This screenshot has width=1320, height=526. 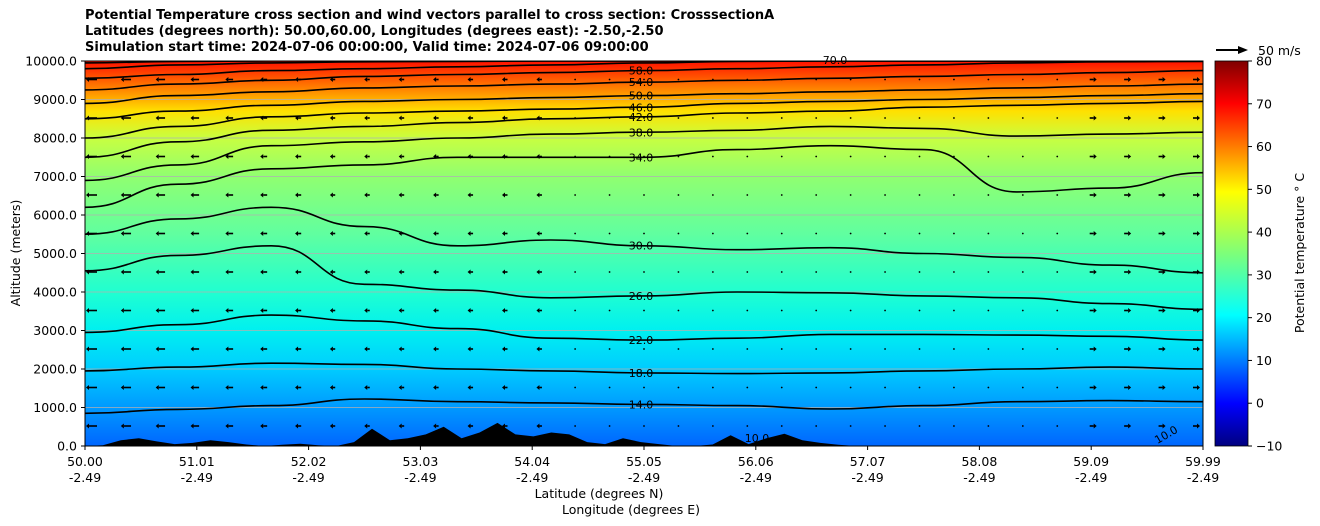 What do you see at coordinates (868, 461) in the screenshot?
I see `x-tick-label-lat: 57.07` at bounding box center [868, 461].